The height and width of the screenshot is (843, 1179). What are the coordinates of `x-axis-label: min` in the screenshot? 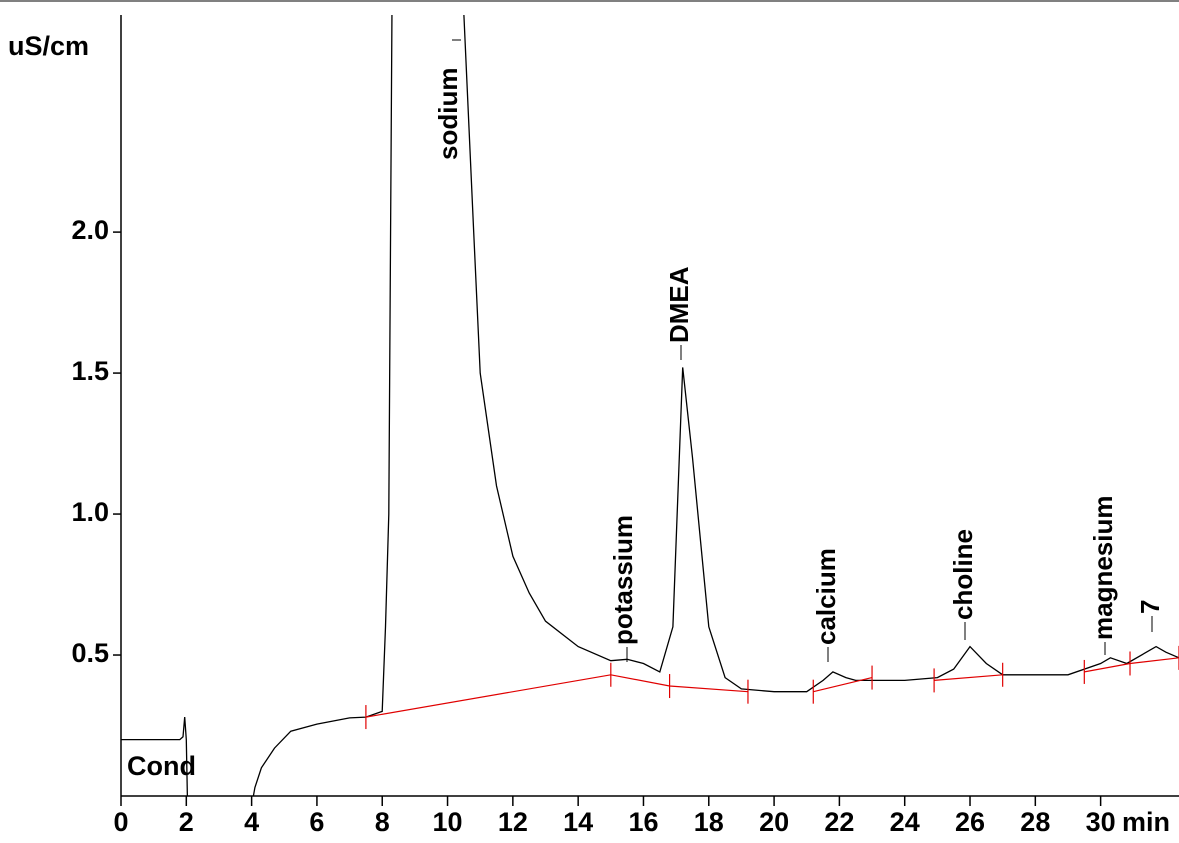 It's located at (1146, 822).